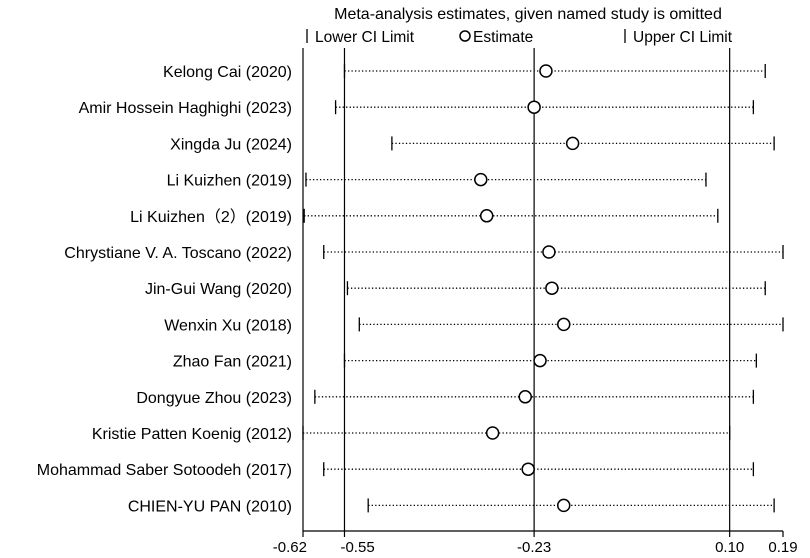 Image resolution: width=810 pixels, height=558 pixels. Describe the element at coordinates (231, 144) in the screenshot. I see `study-label: Xingda Ju (2024)` at that location.